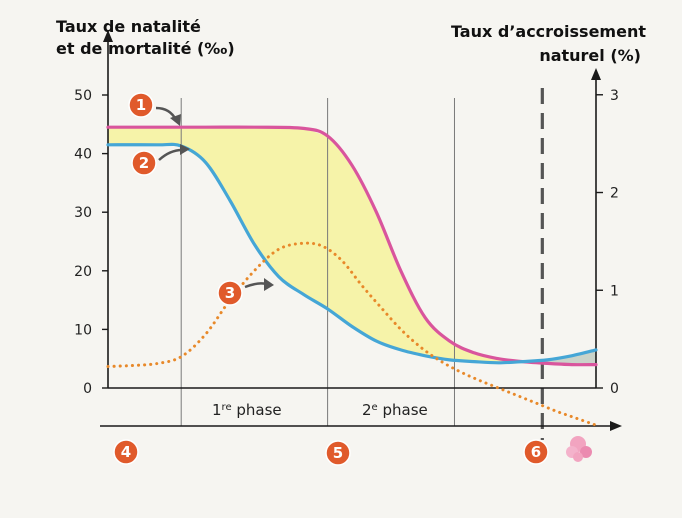 This screenshot has width=682, height=518. I want to click on pink-mark, so click(579, 449).